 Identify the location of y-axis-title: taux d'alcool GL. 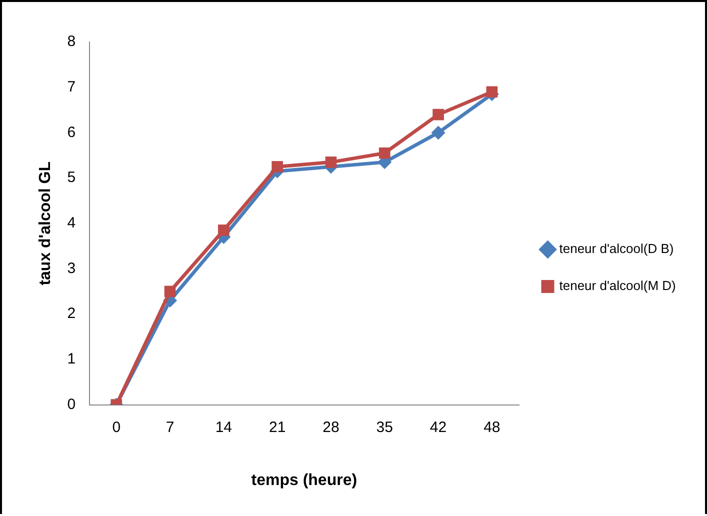
(45, 223).